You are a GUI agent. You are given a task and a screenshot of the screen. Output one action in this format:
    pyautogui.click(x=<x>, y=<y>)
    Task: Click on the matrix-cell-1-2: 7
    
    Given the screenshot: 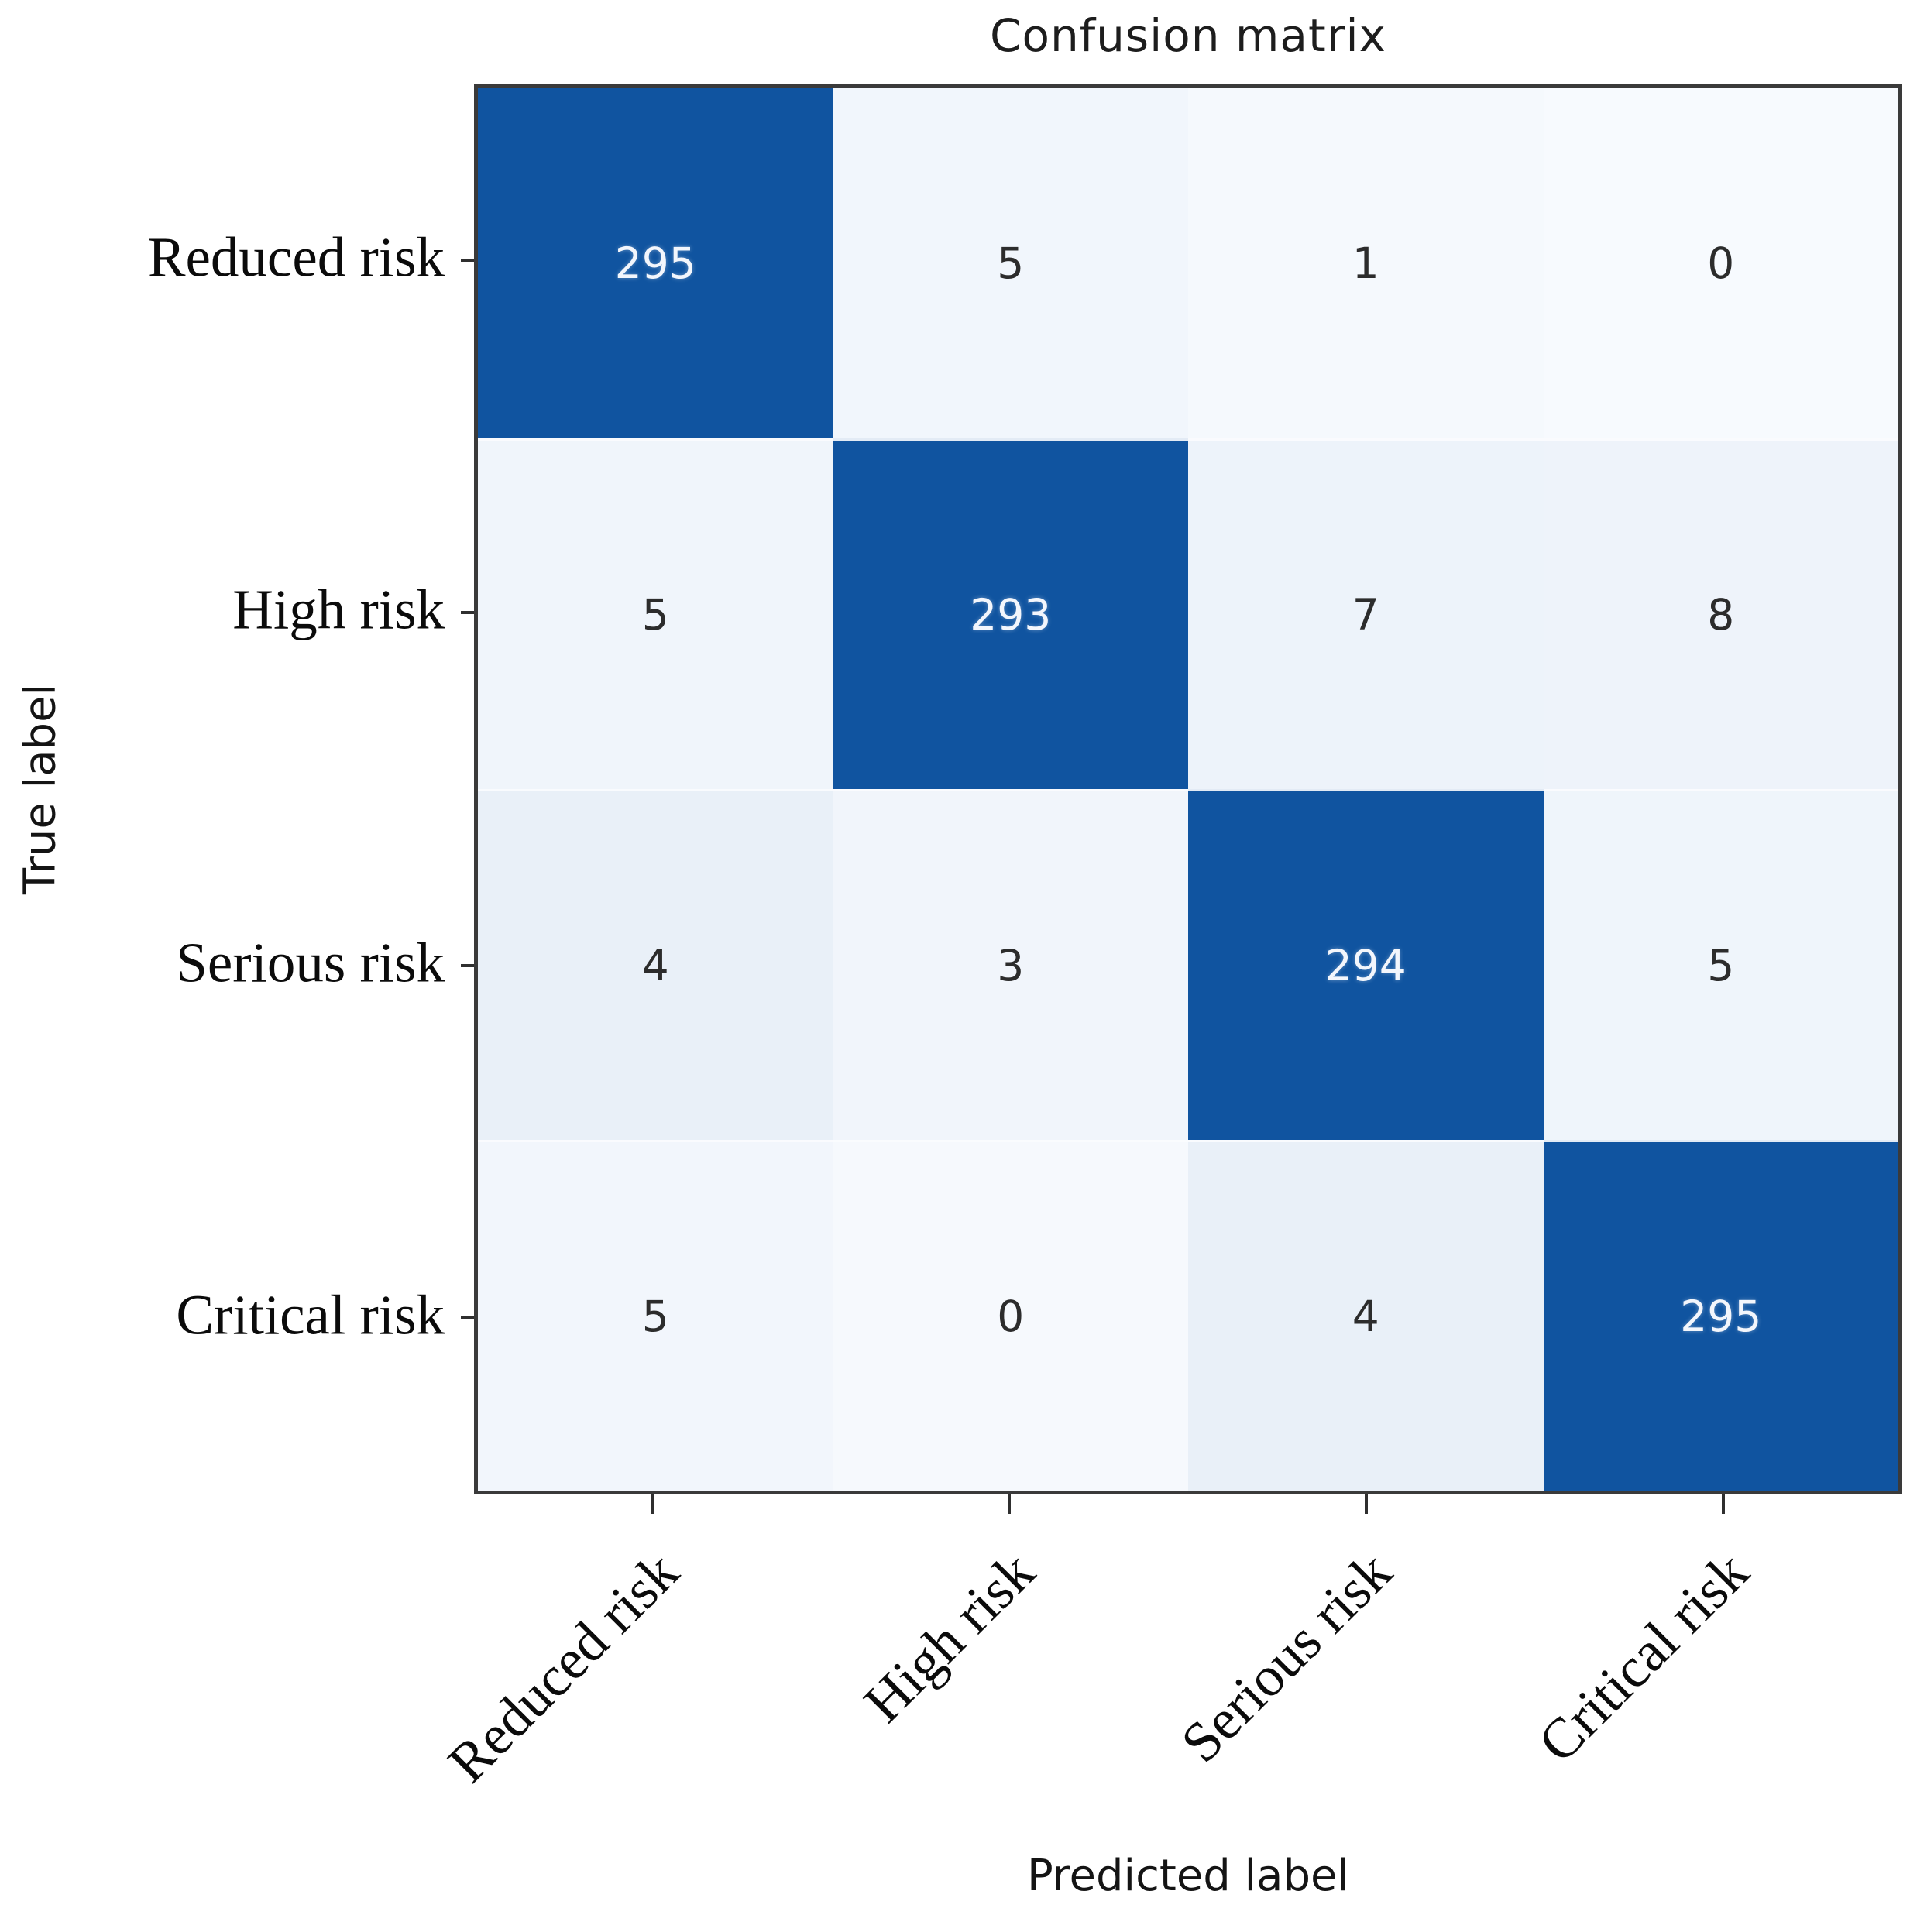 What is the action you would take?
    pyautogui.click(x=1366, y=613)
    